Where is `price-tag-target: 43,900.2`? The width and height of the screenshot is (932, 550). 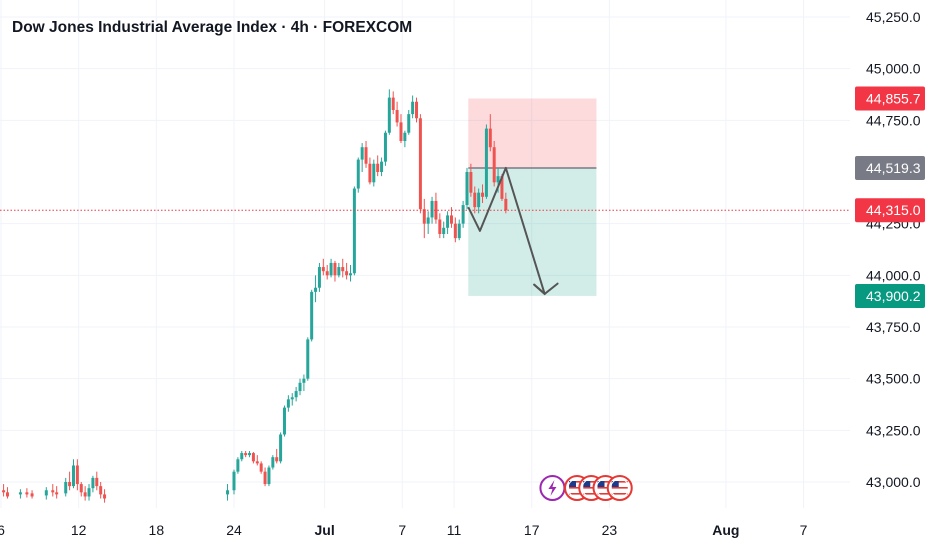 price-tag-target: 43,900.2 is located at coordinates (890, 295).